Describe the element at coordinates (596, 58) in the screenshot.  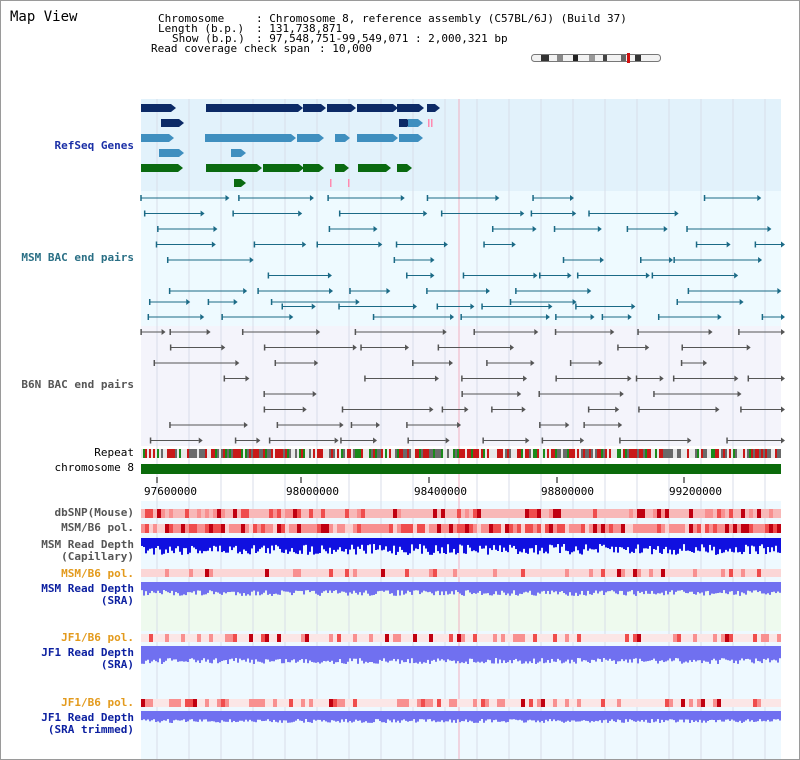
I see `chromosome-ideogram` at that location.